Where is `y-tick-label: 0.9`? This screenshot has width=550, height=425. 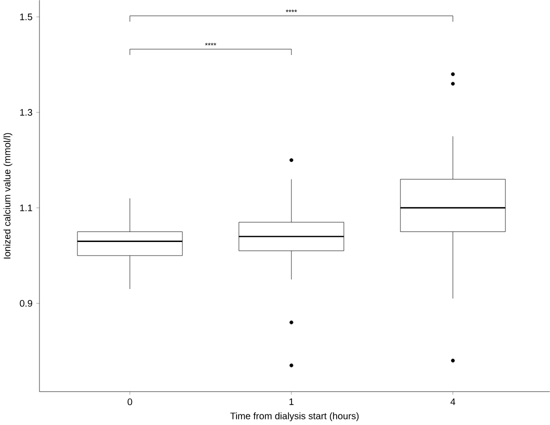 y-tick-label: 0.9 is located at coordinates (26, 303).